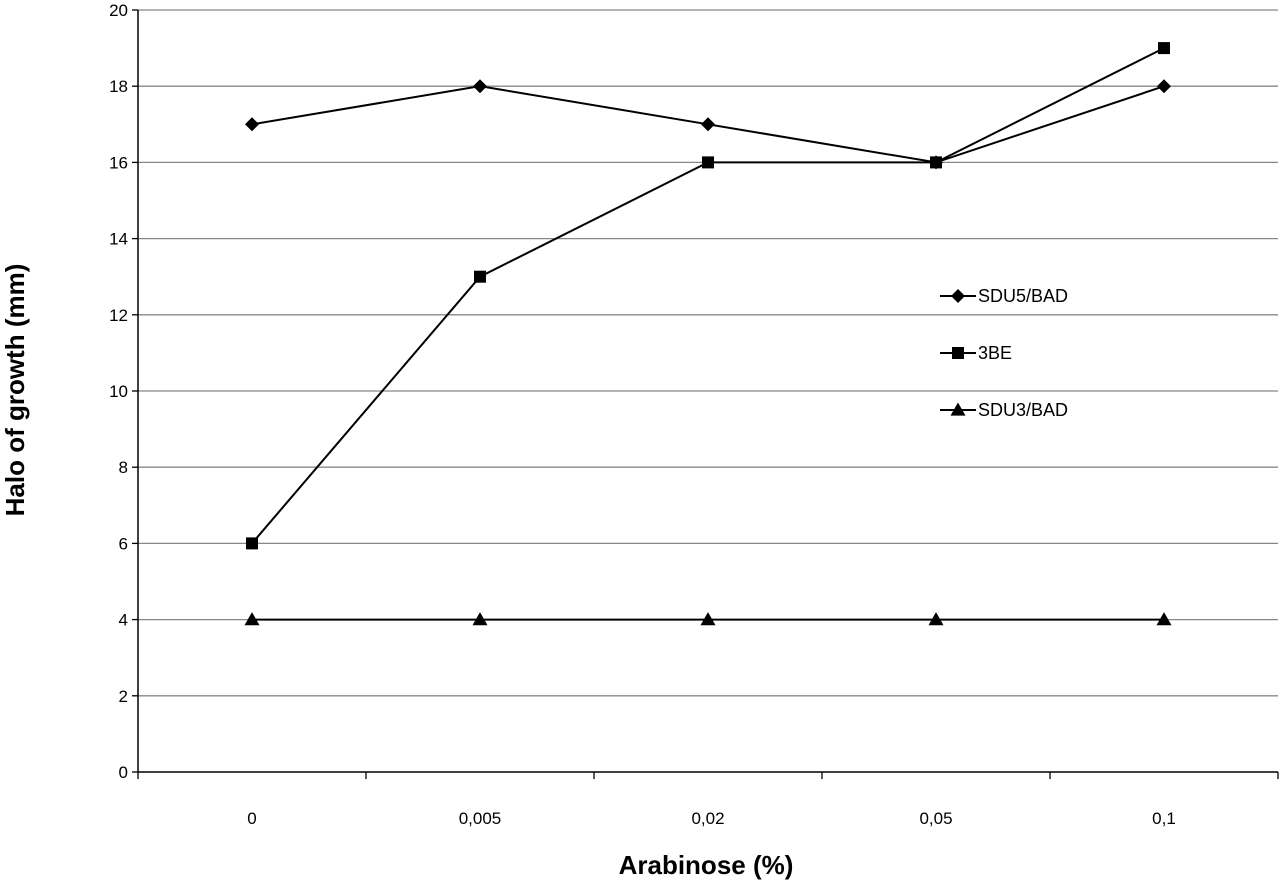 Image resolution: width=1280 pixels, height=883 pixels. Describe the element at coordinates (1023, 410) in the screenshot. I see `legend-label: SDU3/BAD` at that location.